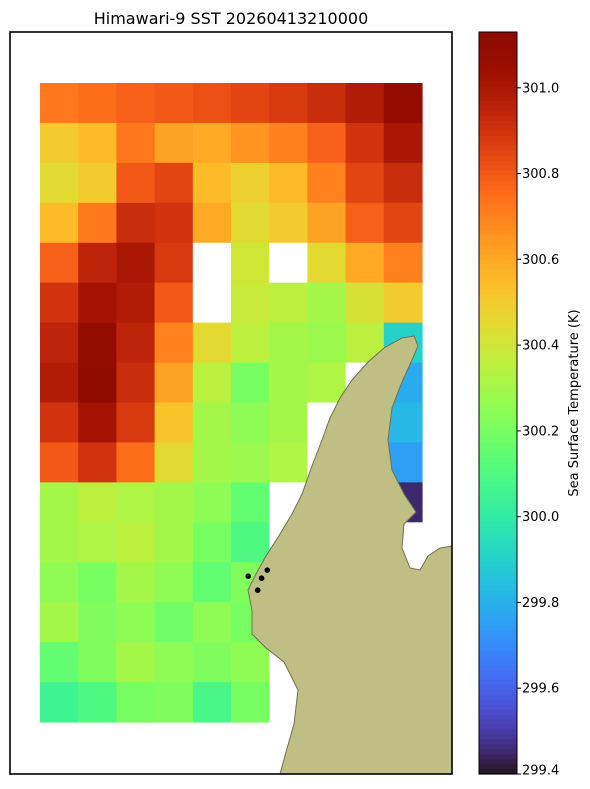  Describe the element at coordinates (540, 88) in the screenshot. I see `colorbar-tick-label: 301.0` at that location.